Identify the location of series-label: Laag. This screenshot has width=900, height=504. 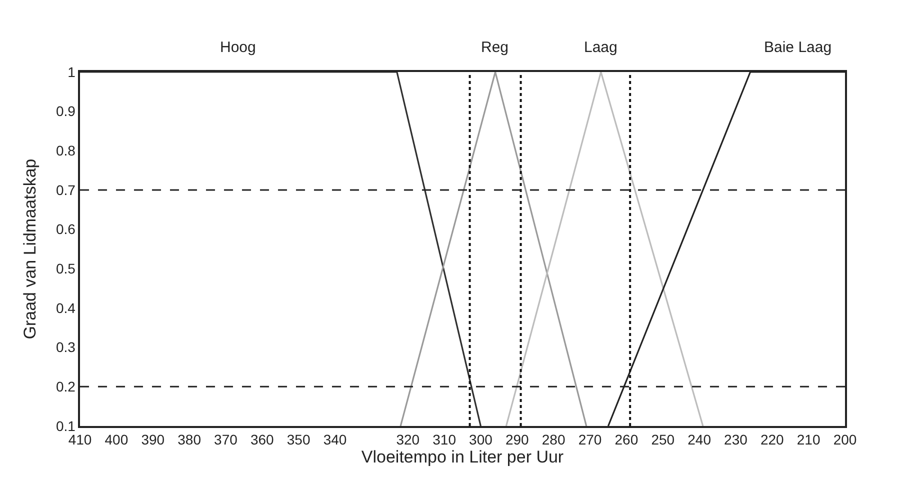
(601, 47).